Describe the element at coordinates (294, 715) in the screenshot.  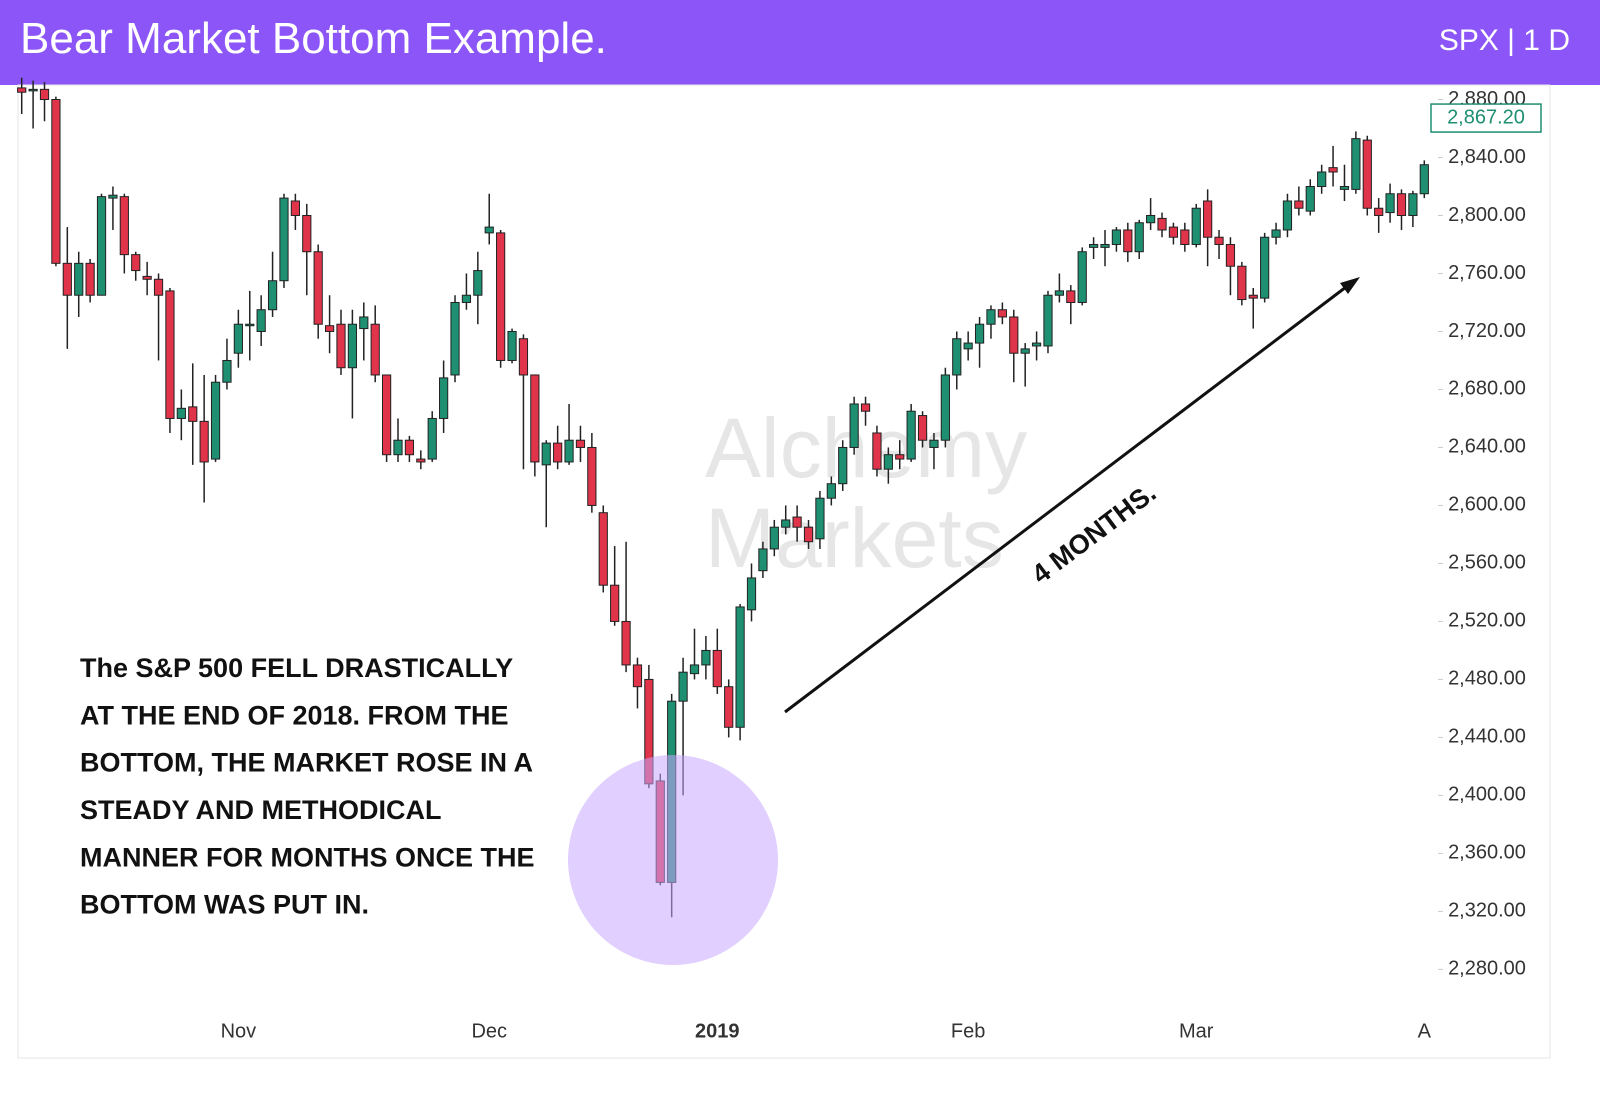
I see `annotation-line: AT THE END OF 2018. FROM THE` at that location.